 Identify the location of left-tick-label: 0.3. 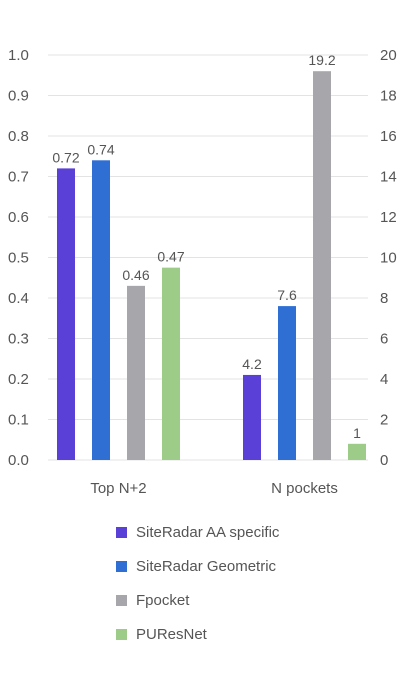
(18, 339).